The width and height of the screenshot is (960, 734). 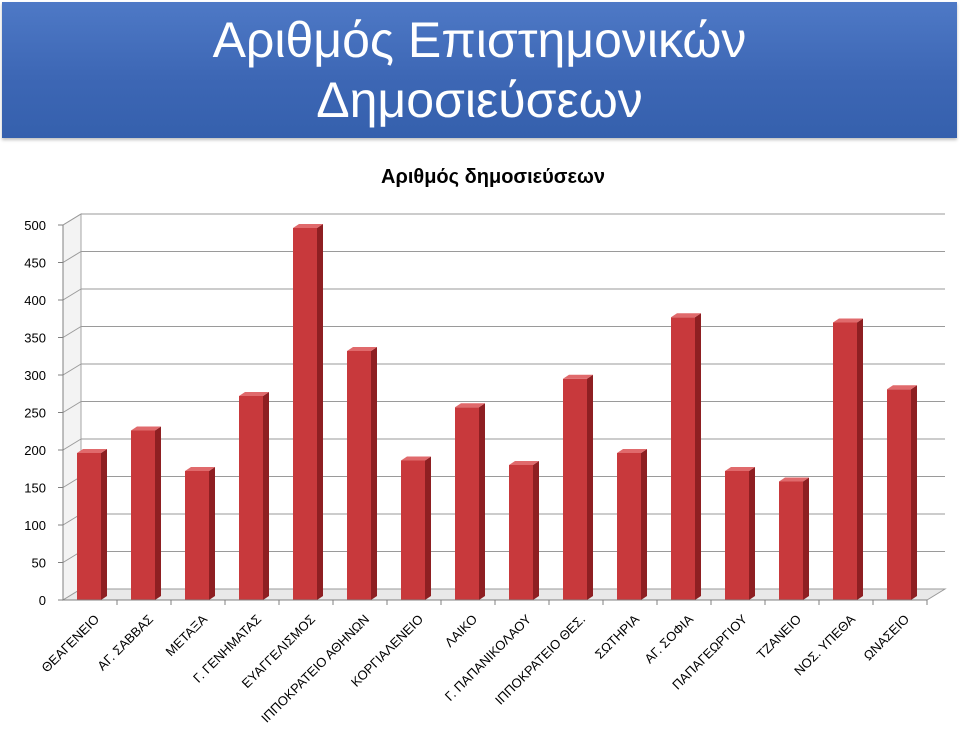 I want to click on y-tick-label: 400, so click(x=35, y=300).